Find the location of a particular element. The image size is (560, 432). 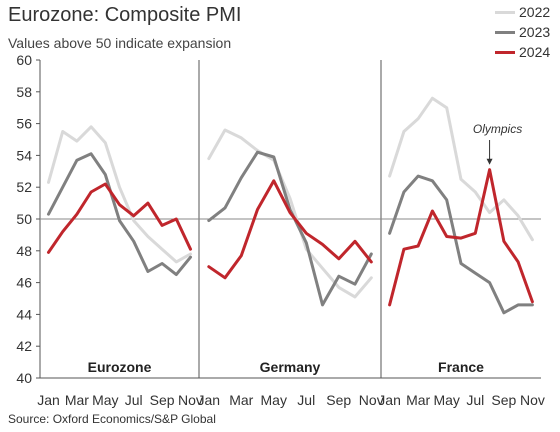

annotation-arrow-head is located at coordinates (489, 161).